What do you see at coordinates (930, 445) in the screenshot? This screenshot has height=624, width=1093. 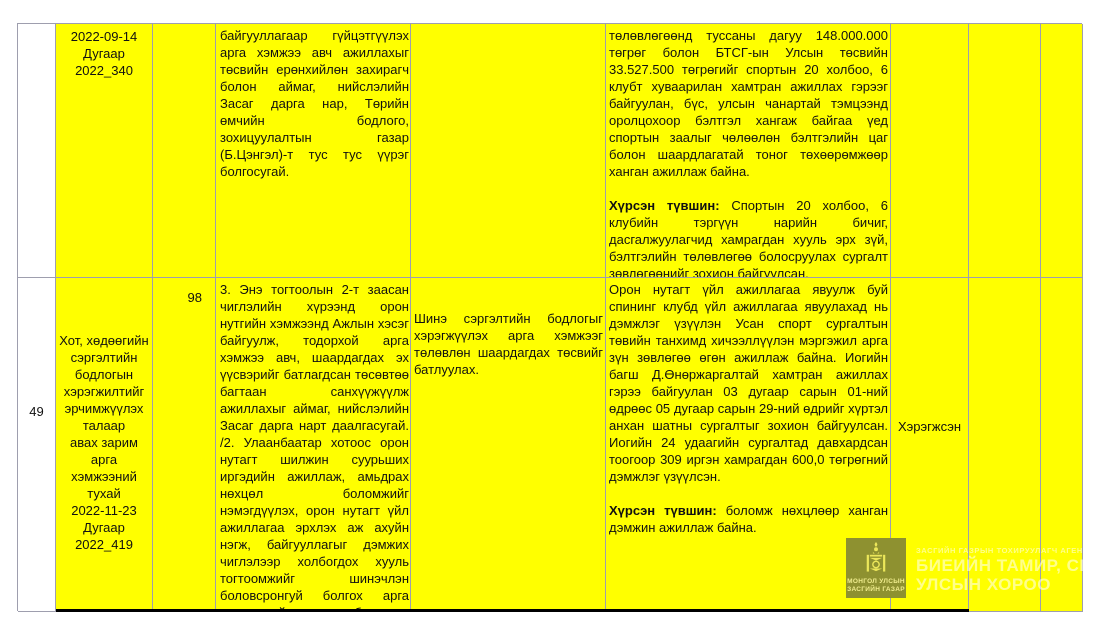 I see `cell-status: Хэрэгжсэн` at bounding box center [930, 445].